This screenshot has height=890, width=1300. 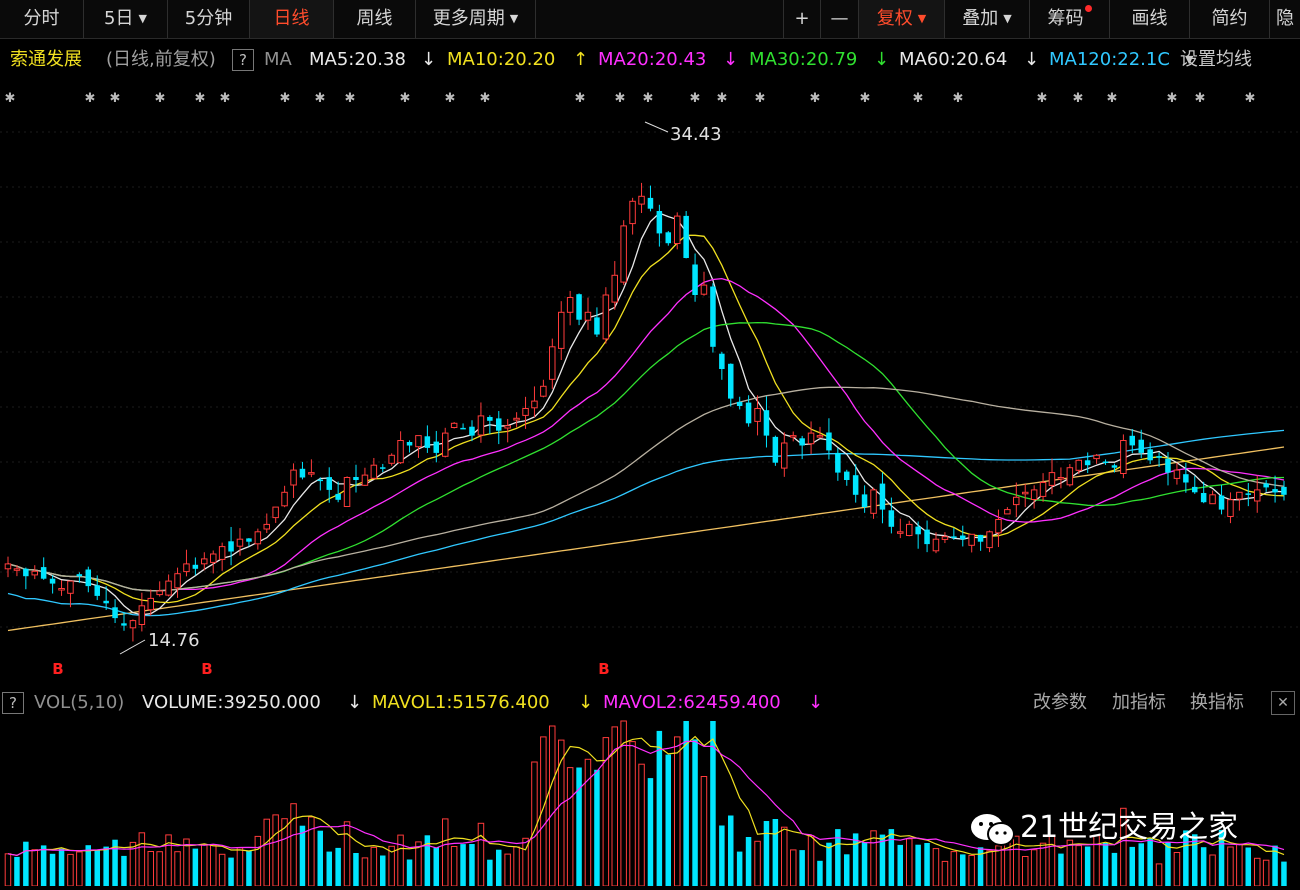 What do you see at coordinates (79, 702) in the screenshot?
I see `vol-label: VOL(5,10)` at bounding box center [79, 702].